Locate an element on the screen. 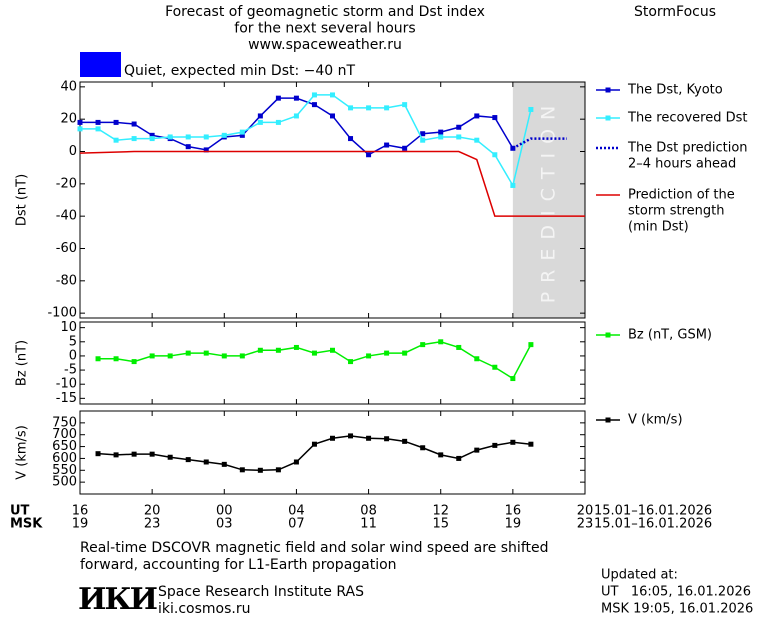 The image size is (760, 620). y-tick-label: 5 is located at coordinates (73, 341).